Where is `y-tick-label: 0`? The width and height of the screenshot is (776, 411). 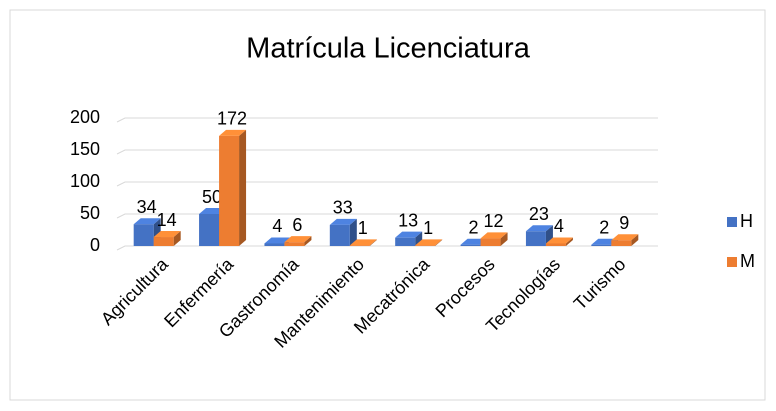
y-tick-label: 0 is located at coordinates (95, 245).